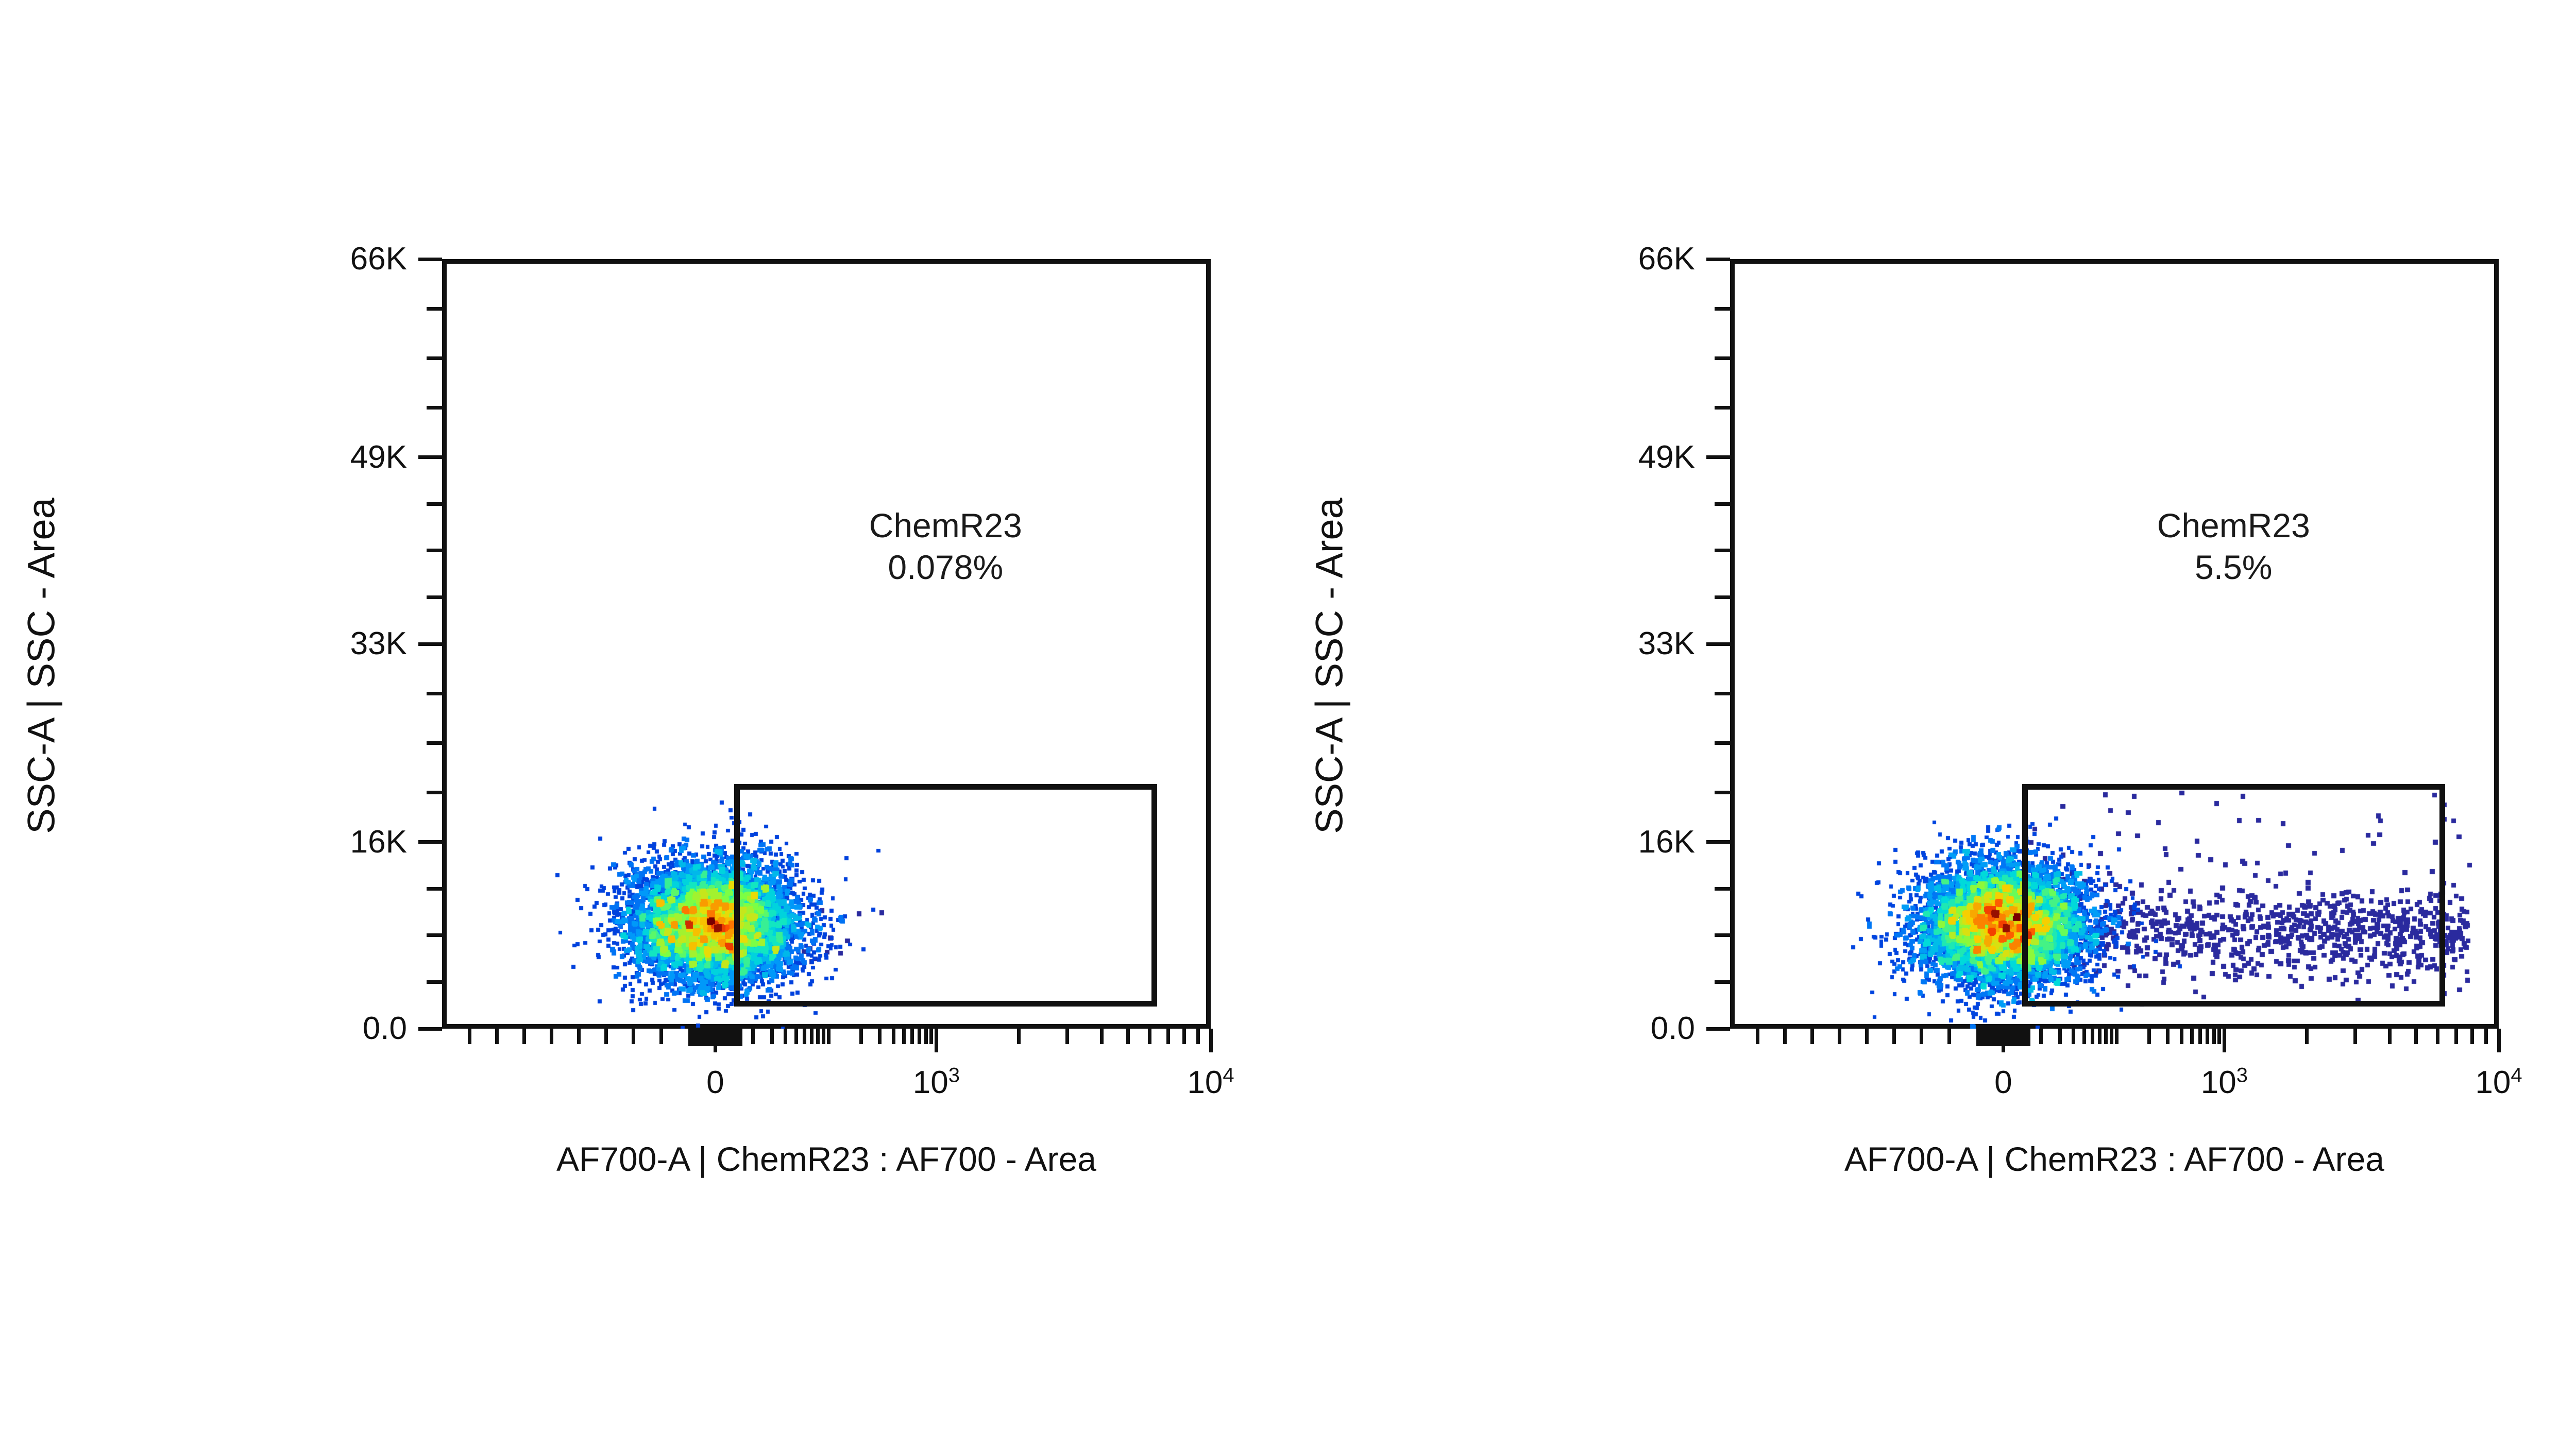 This screenshot has height=1449, width=2576. What do you see at coordinates (2003, 1082) in the screenshot?
I see `x-axis-tick-label: 0` at bounding box center [2003, 1082].